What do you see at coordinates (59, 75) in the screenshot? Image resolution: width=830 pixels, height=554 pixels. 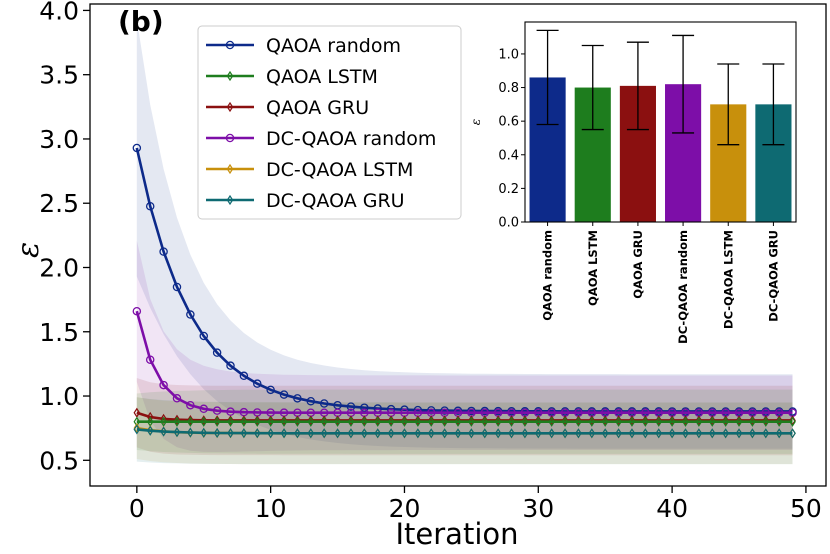 I see `y-tick-label: 3.5` at bounding box center [59, 75].